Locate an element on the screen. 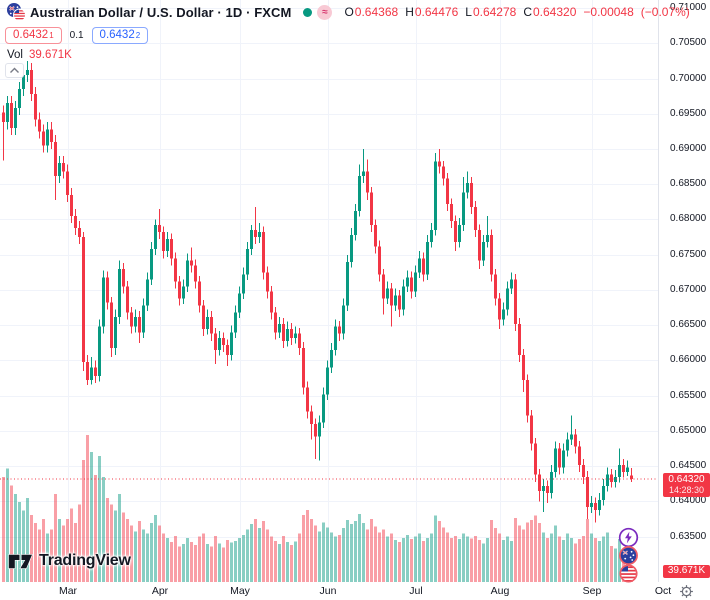 This screenshot has height=600, width=710. low-value: 0.64278 is located at coordinates (494, 12).